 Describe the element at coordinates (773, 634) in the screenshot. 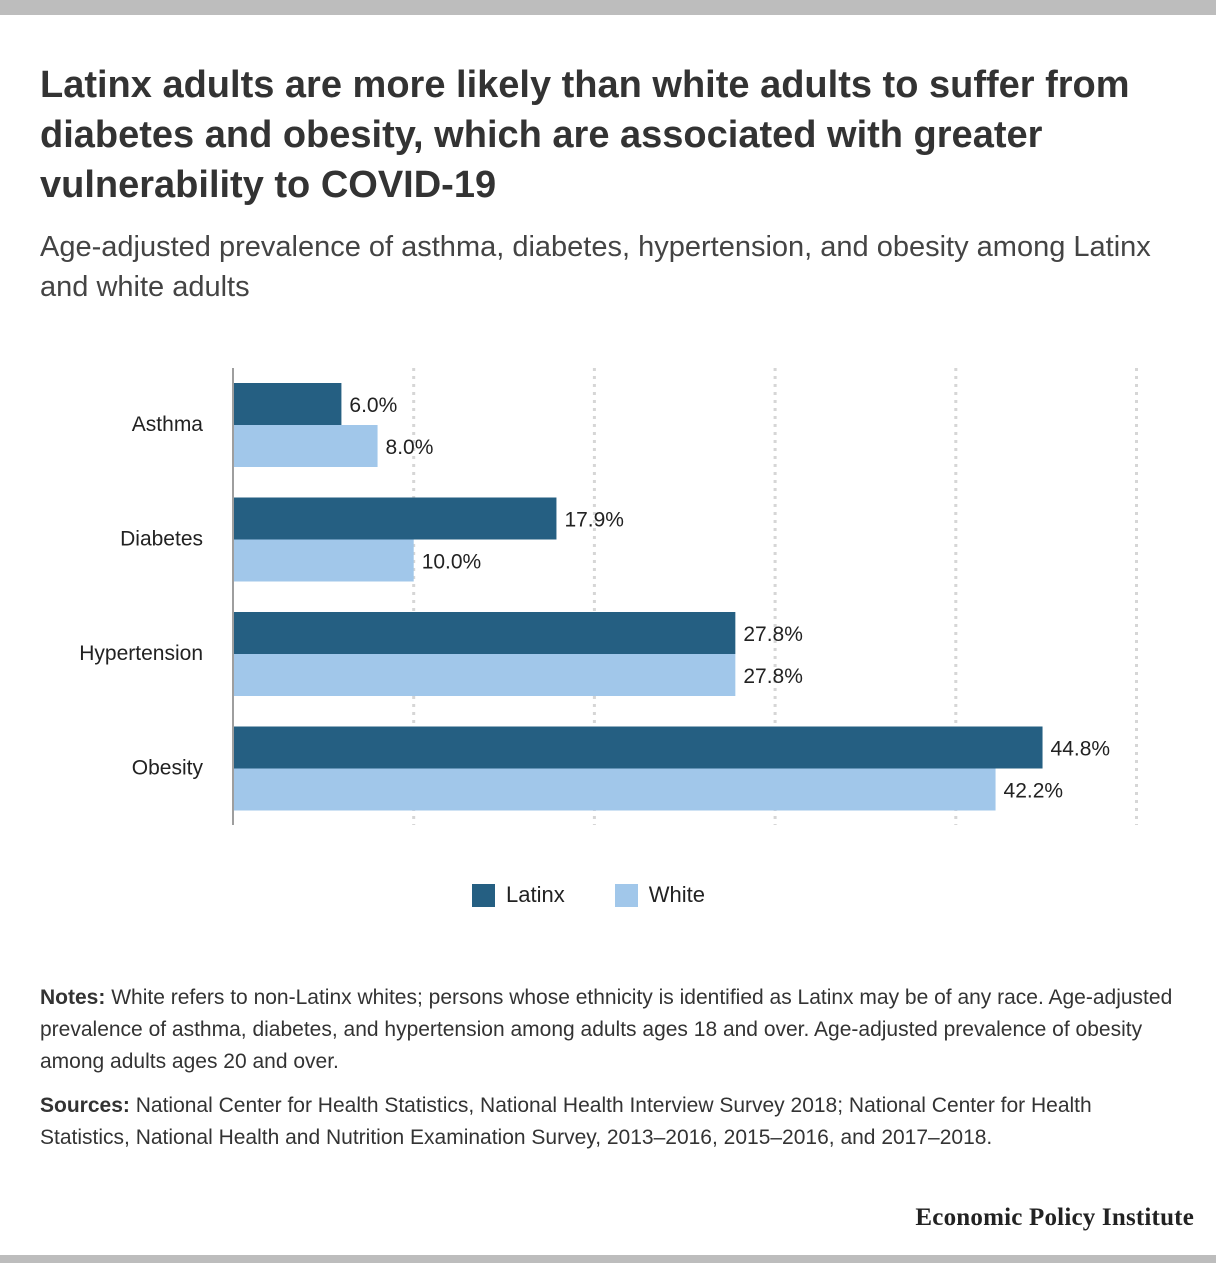

I see `data-label-latinx-hypertension: 27.8%` at that location.